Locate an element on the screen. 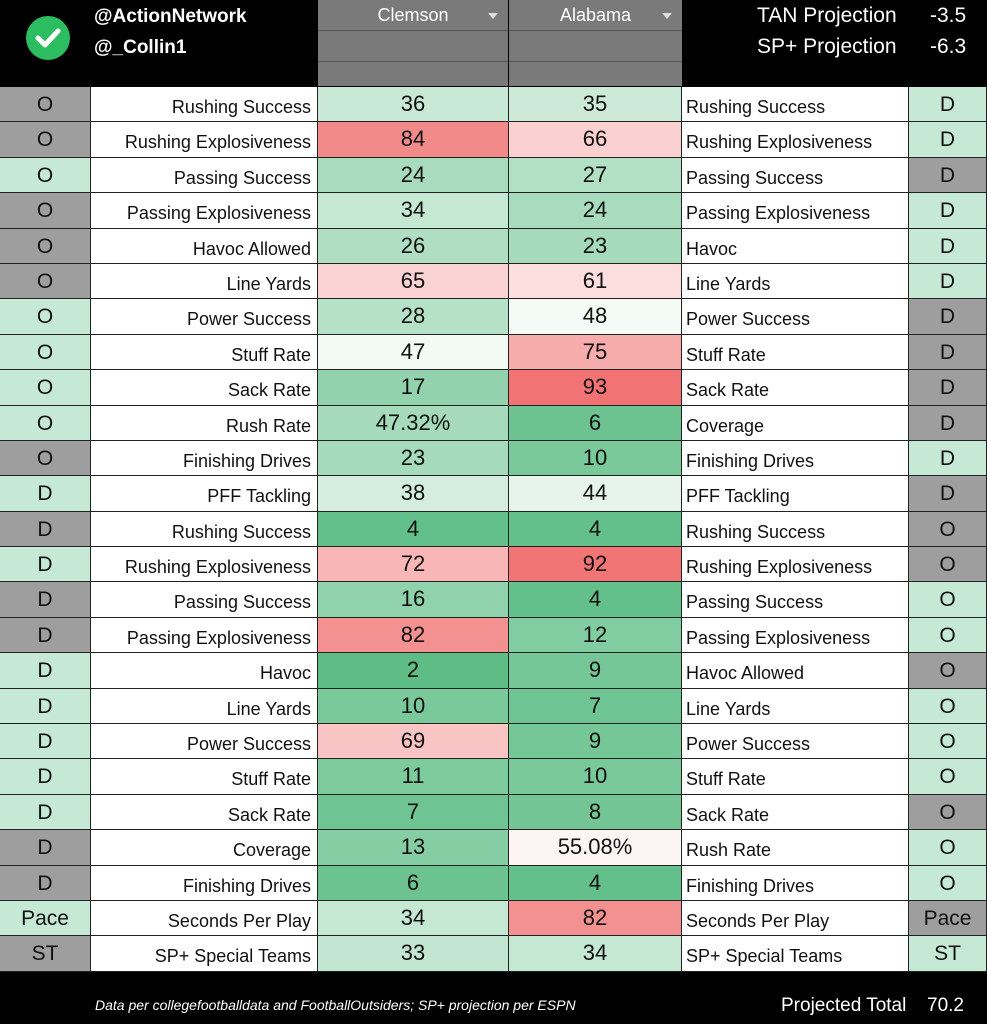  right-stat-label: Rush Rate is located at coordinates (795, 847).